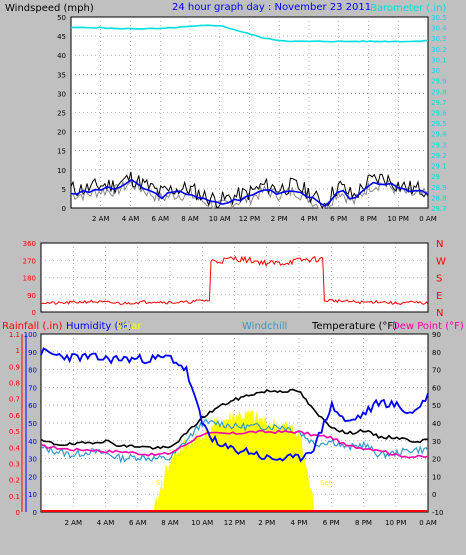 The height and width of the screenshot is (555, 466). I want to click on temperature-tick-label: 20, so click(436, 460).